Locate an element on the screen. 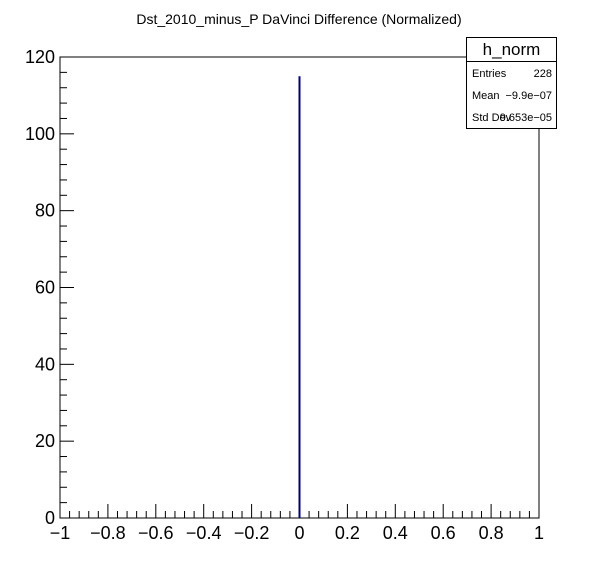  y-tick-label: 20 is located at coordinates (45, 441).